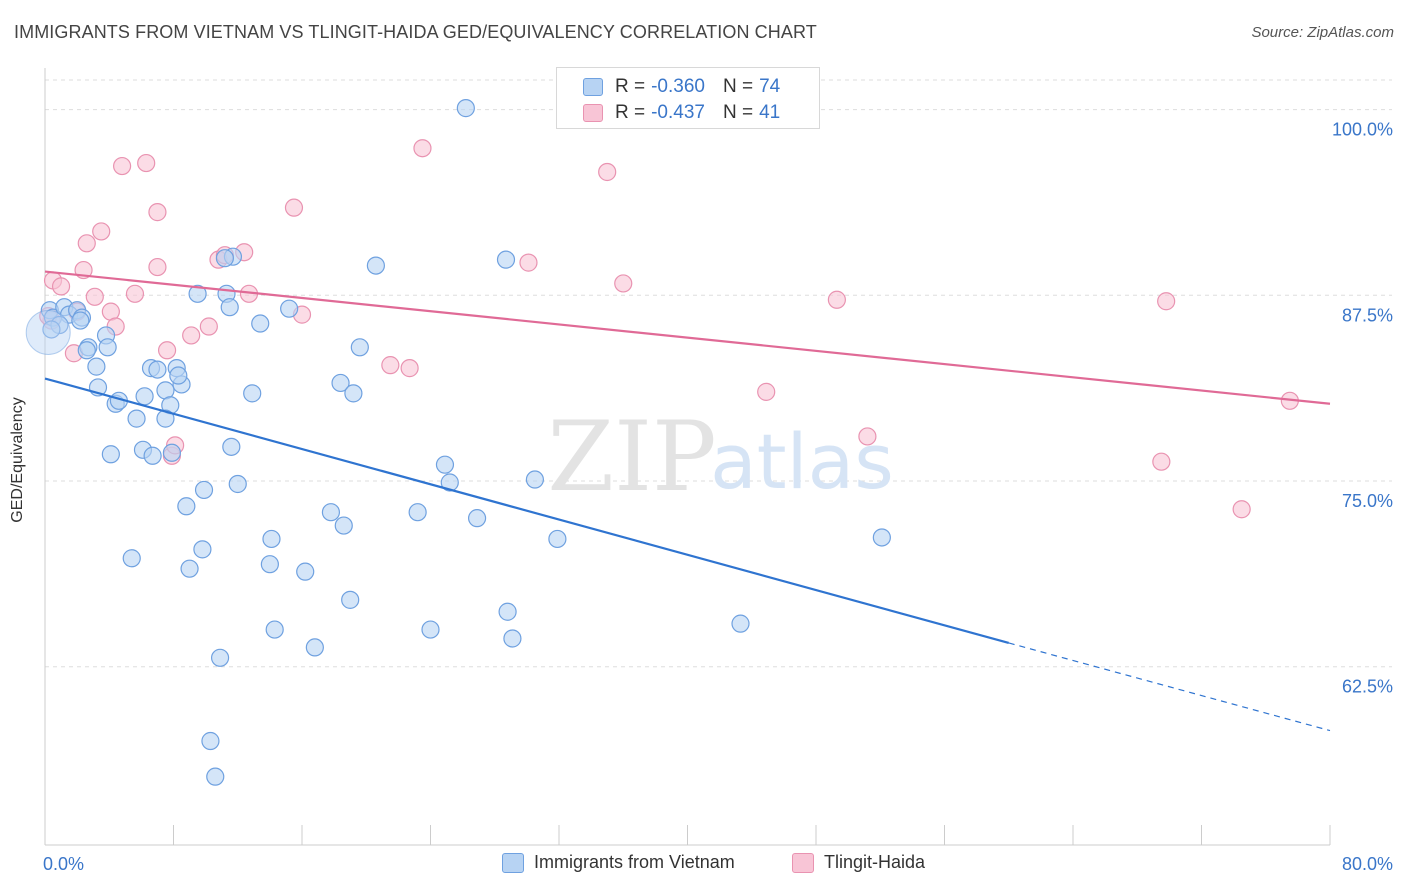  Describe the element at coordinates (593, 113) in the screenshot. I see `legend-swatch-pink` at that location.